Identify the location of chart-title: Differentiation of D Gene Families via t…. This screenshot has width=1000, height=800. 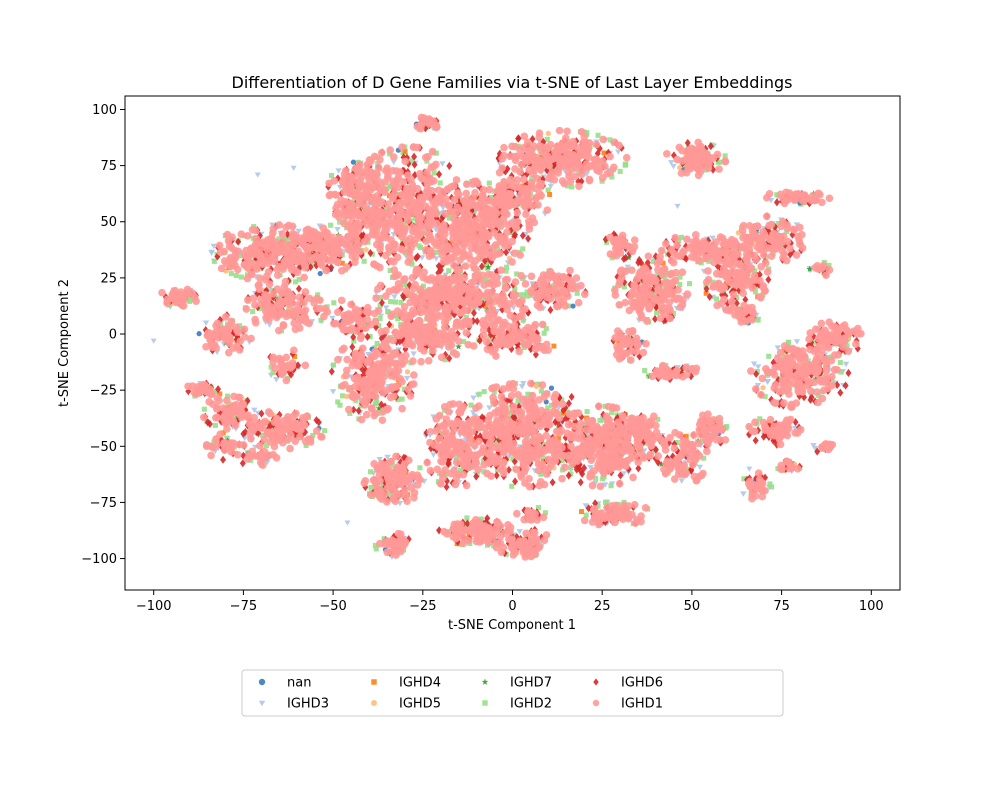
(512, 82).